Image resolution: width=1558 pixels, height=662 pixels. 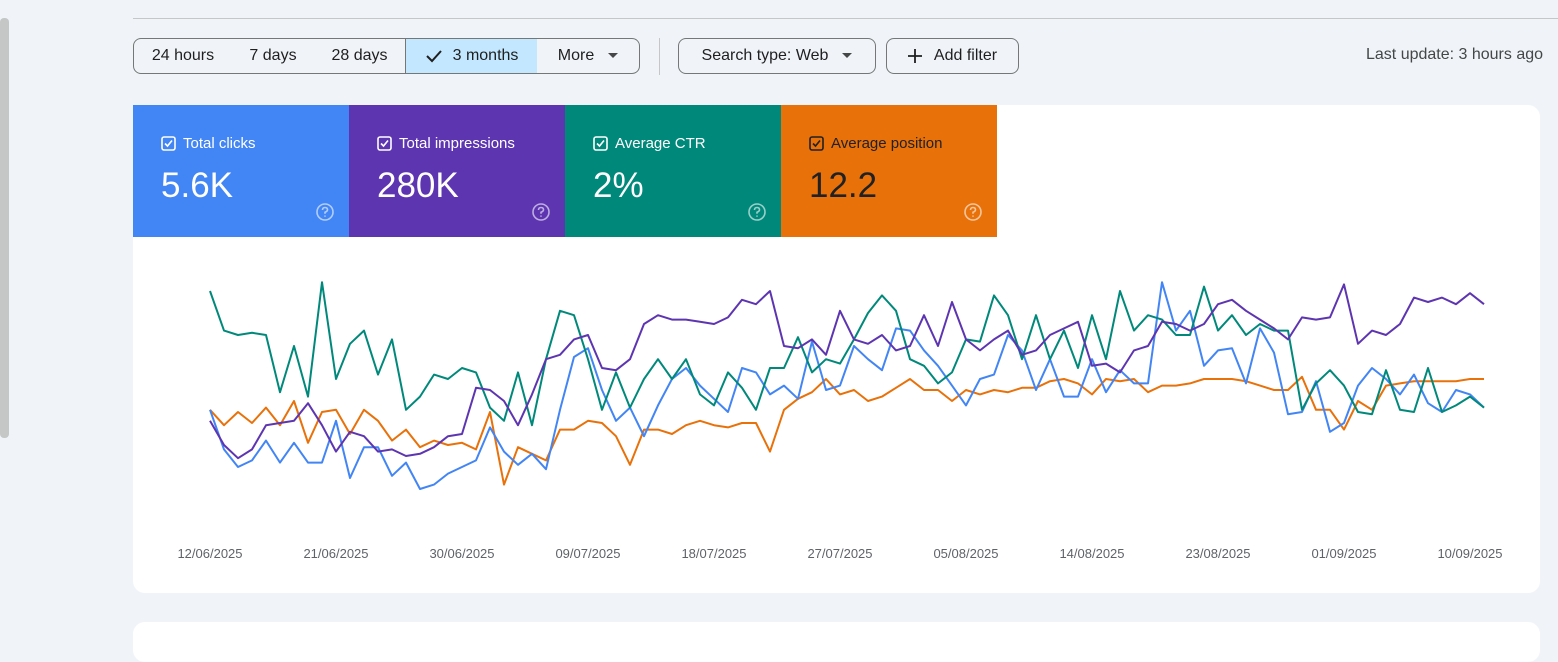 What do you see at coordinates (197, 185) in the screenshot?
I see `metric-value: 5.6K` at bounding box center [197, 185].